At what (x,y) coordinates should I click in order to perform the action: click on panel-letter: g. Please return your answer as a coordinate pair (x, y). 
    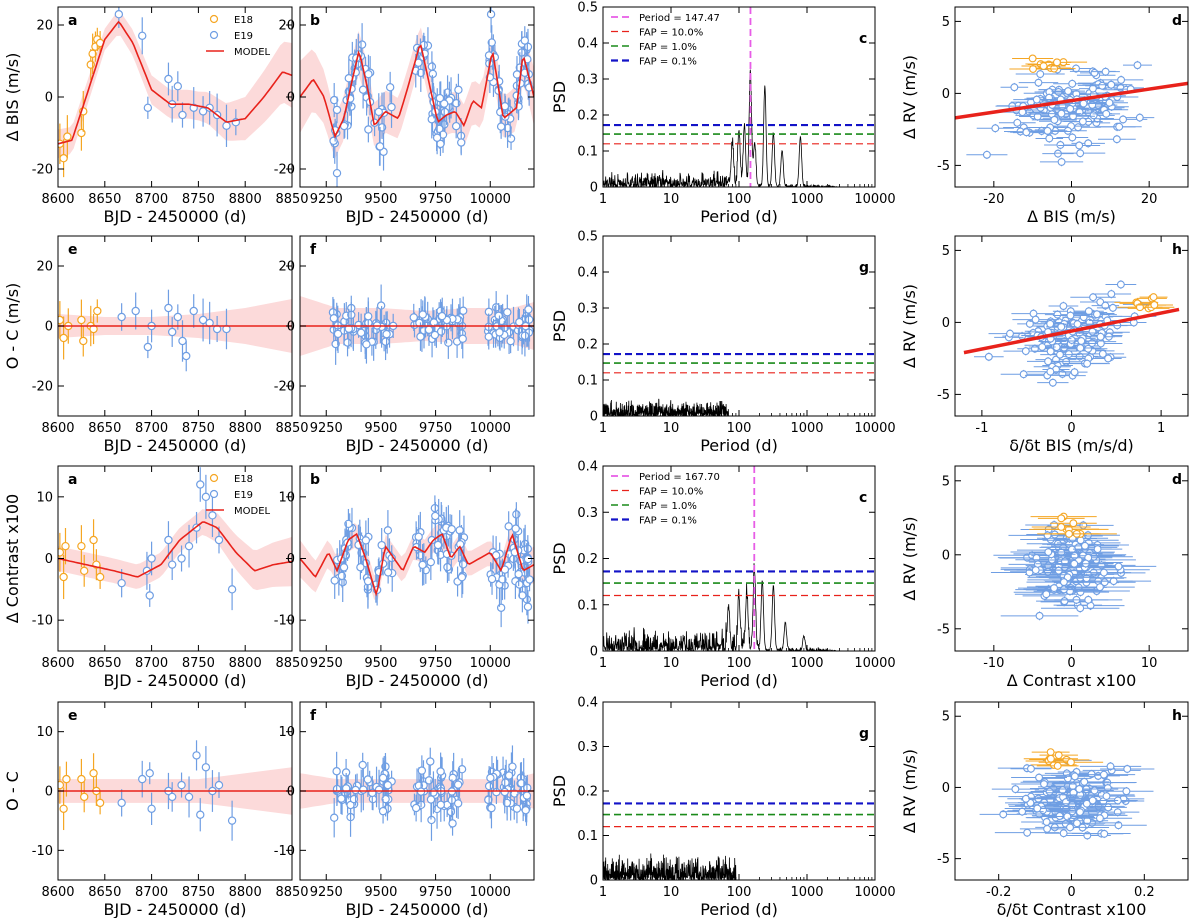
    Looking at the image, I should click on (864, 268).